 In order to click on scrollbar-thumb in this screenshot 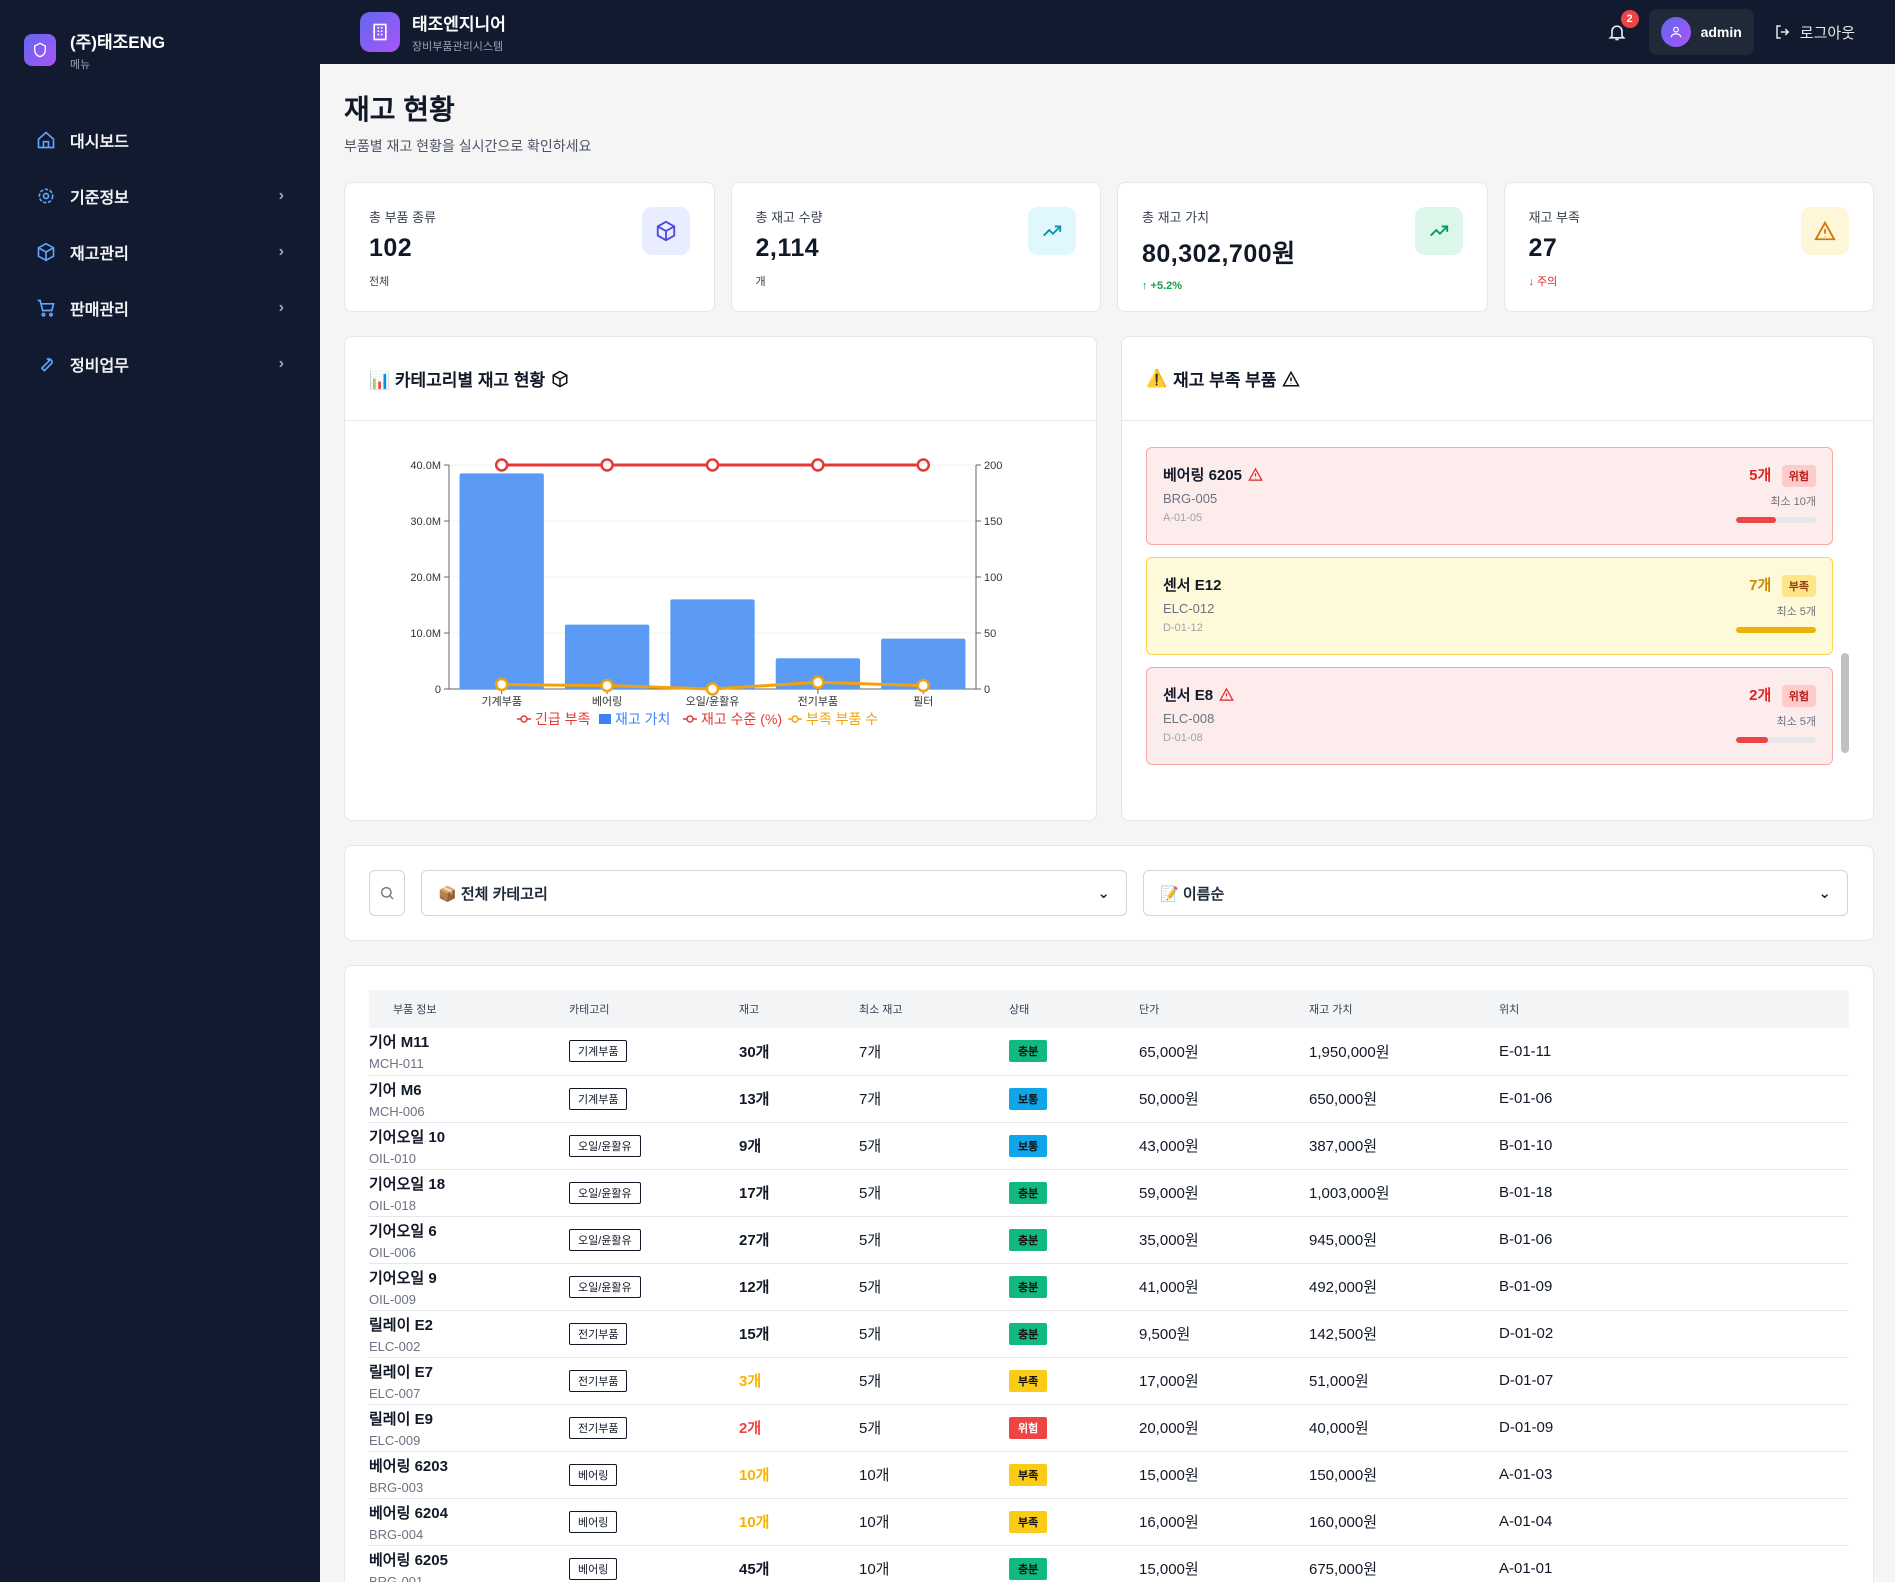, I will do `click(1845, 703)`.